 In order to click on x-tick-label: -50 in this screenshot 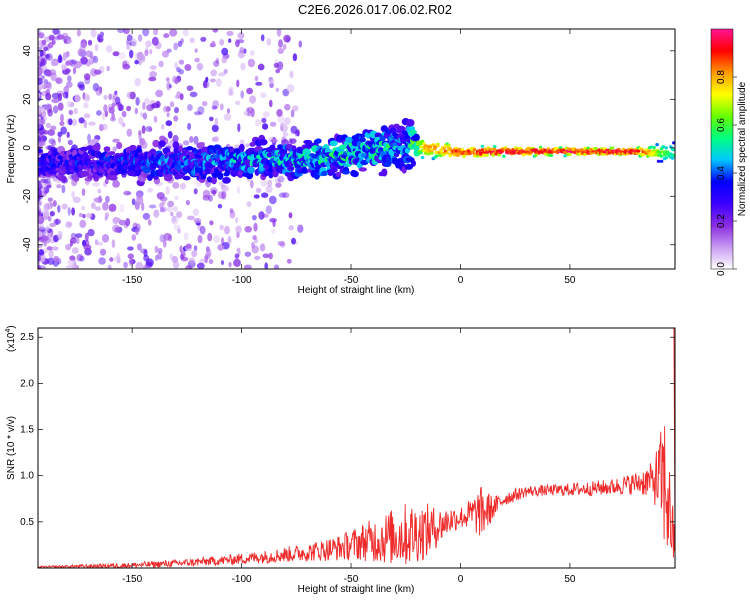, I will do `click(351, 579)`.